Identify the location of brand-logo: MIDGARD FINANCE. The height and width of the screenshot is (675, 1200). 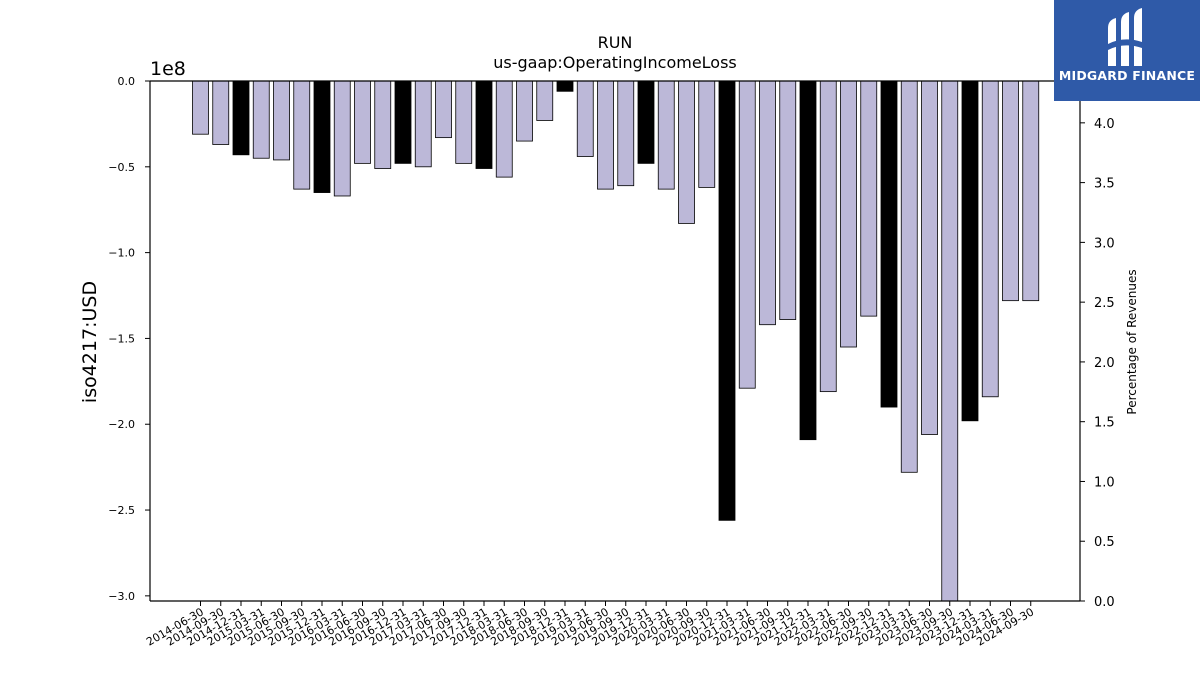
(1127, 50).